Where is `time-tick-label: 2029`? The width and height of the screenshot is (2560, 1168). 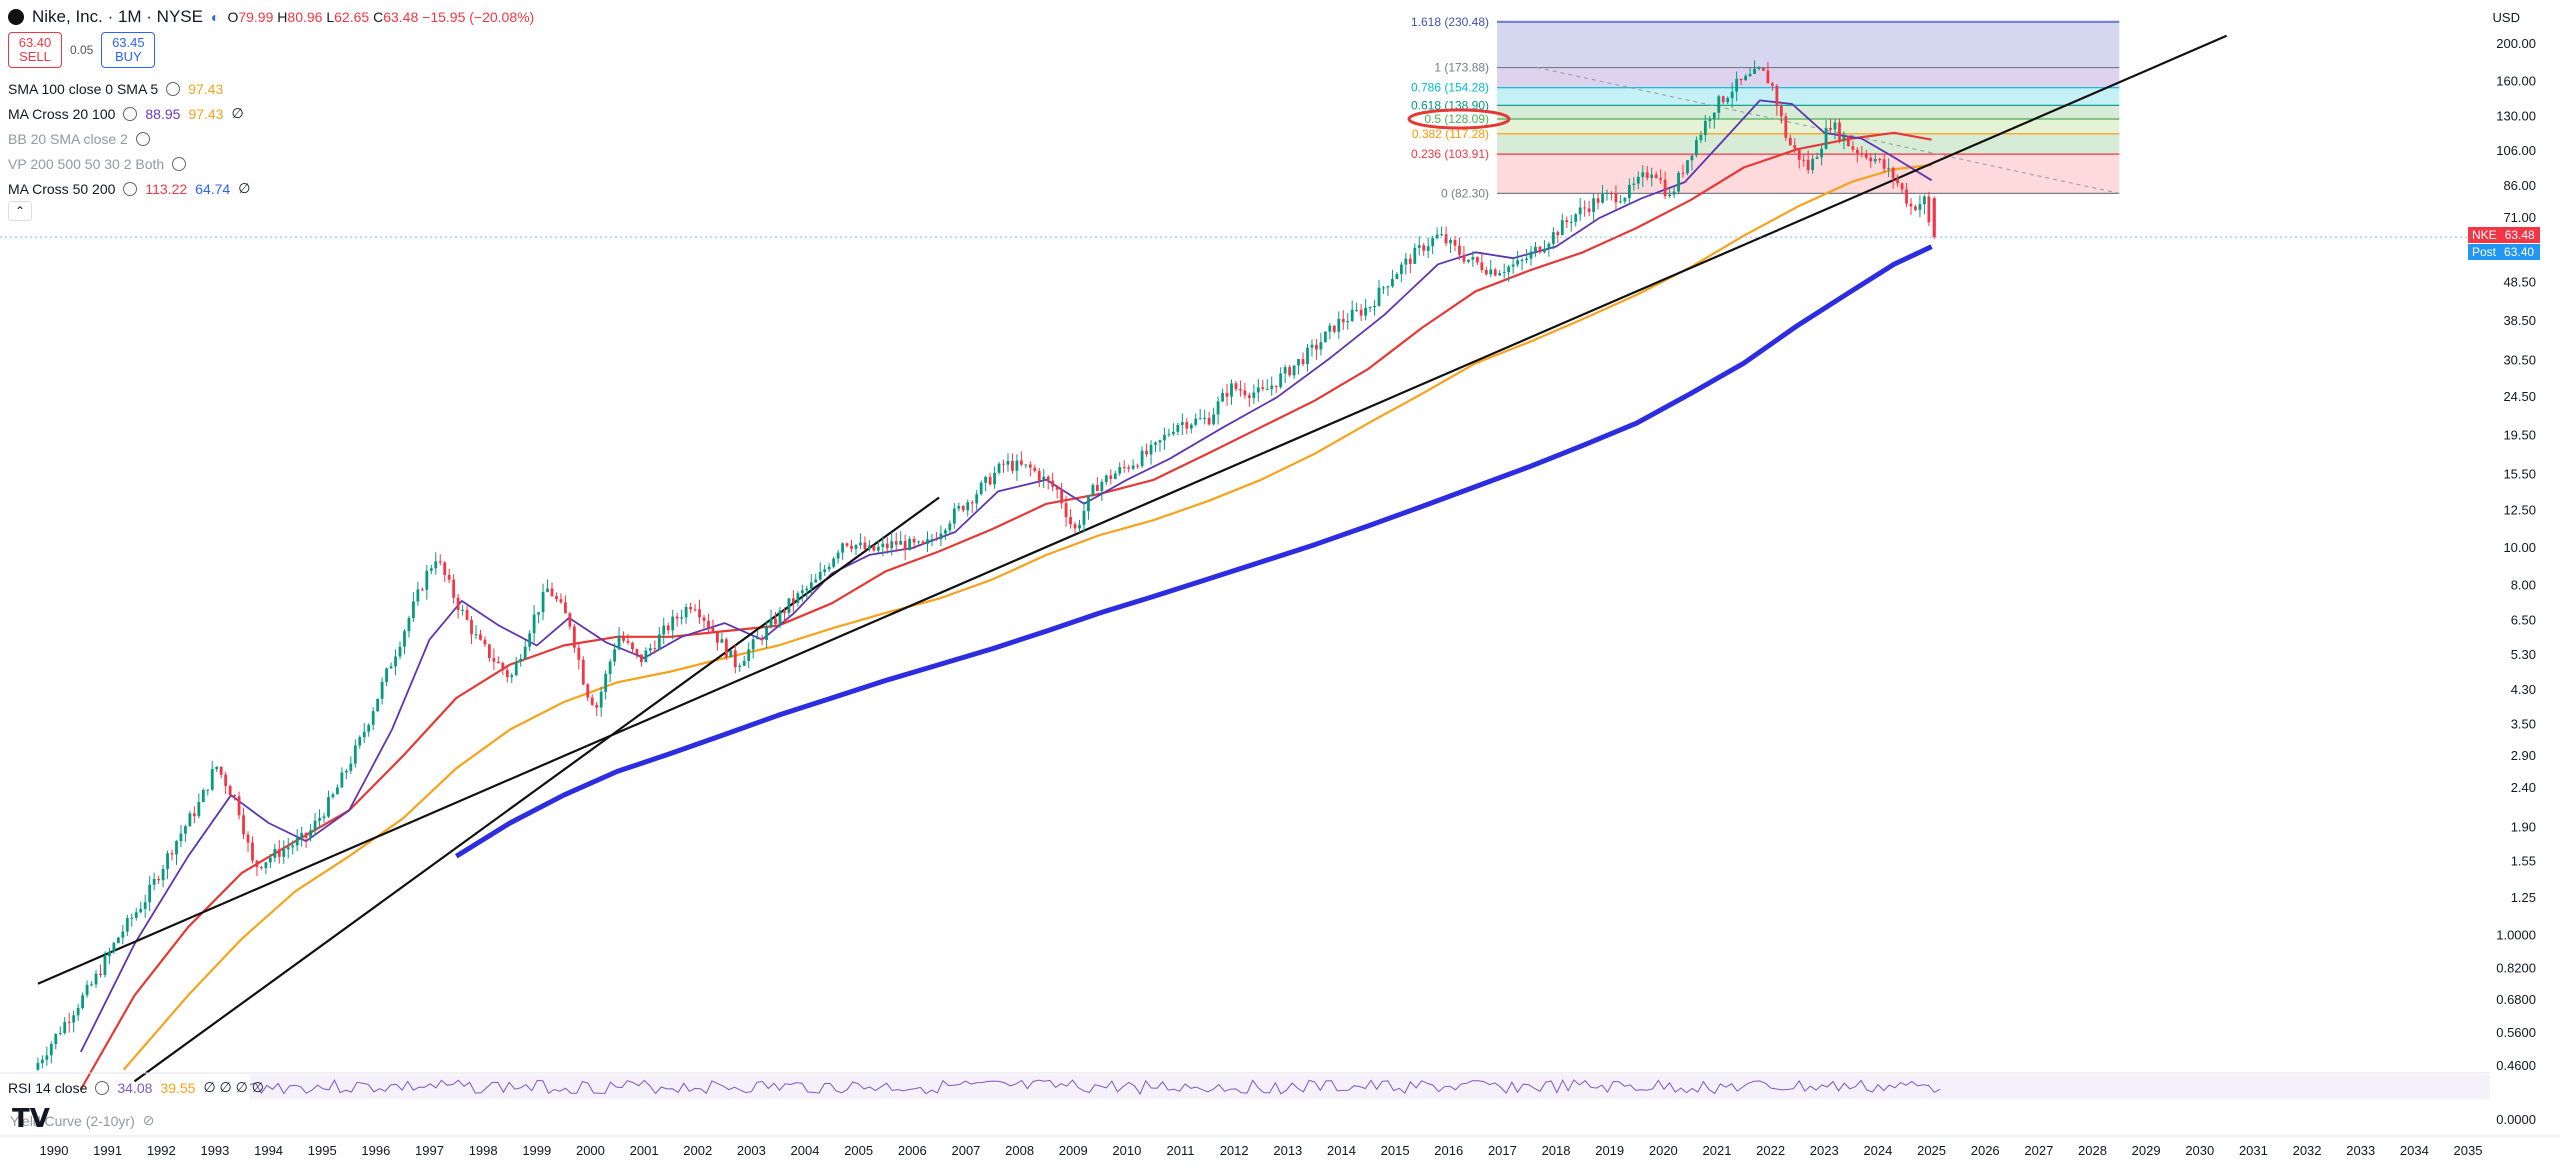
time-tick-label: 2029 is located at coordinates (2146, 1150).